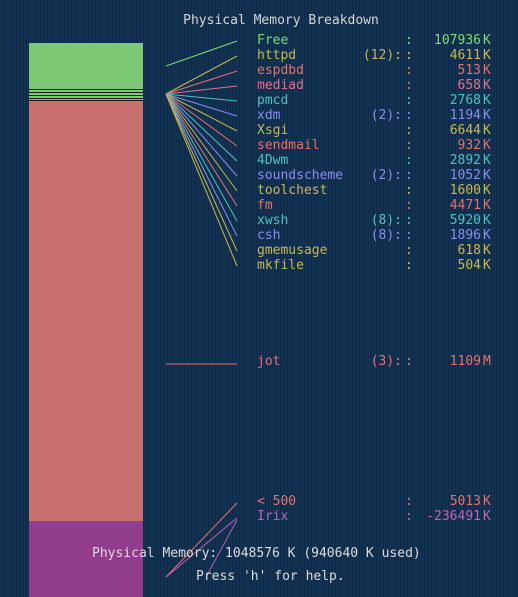 This screenshot has height=597, width=518. Describe the element at coordinates (469, 85) in the screenshot. I see `process-size: 658` at that location.